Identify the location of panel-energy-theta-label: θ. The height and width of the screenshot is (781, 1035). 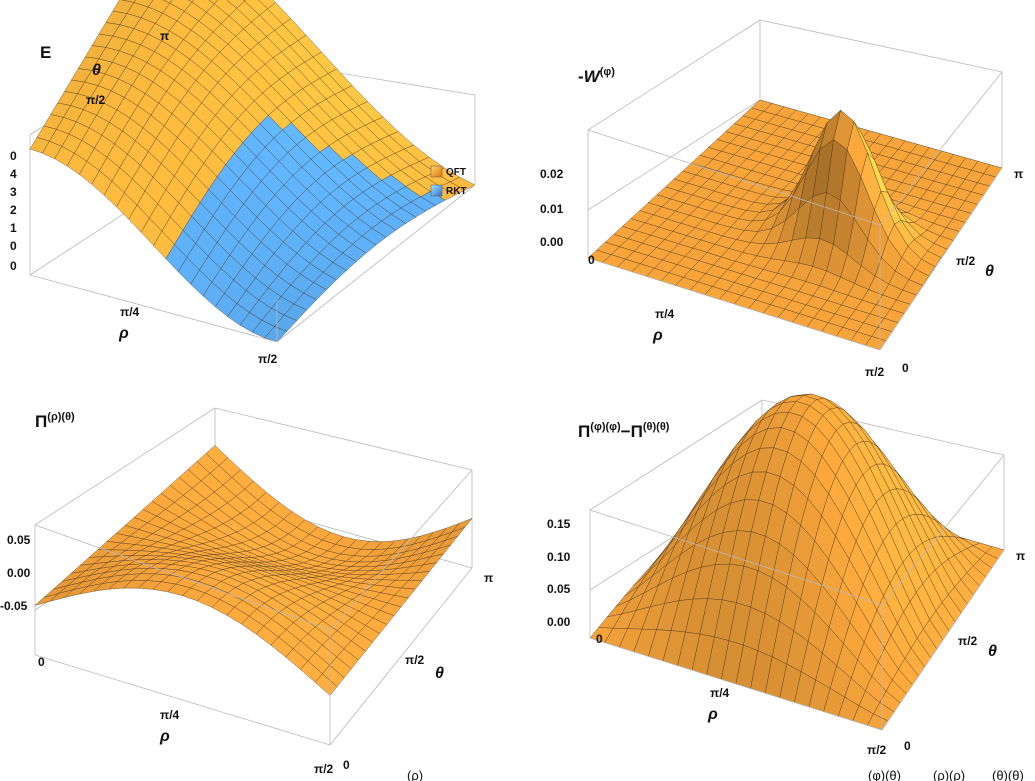
(96, 70).